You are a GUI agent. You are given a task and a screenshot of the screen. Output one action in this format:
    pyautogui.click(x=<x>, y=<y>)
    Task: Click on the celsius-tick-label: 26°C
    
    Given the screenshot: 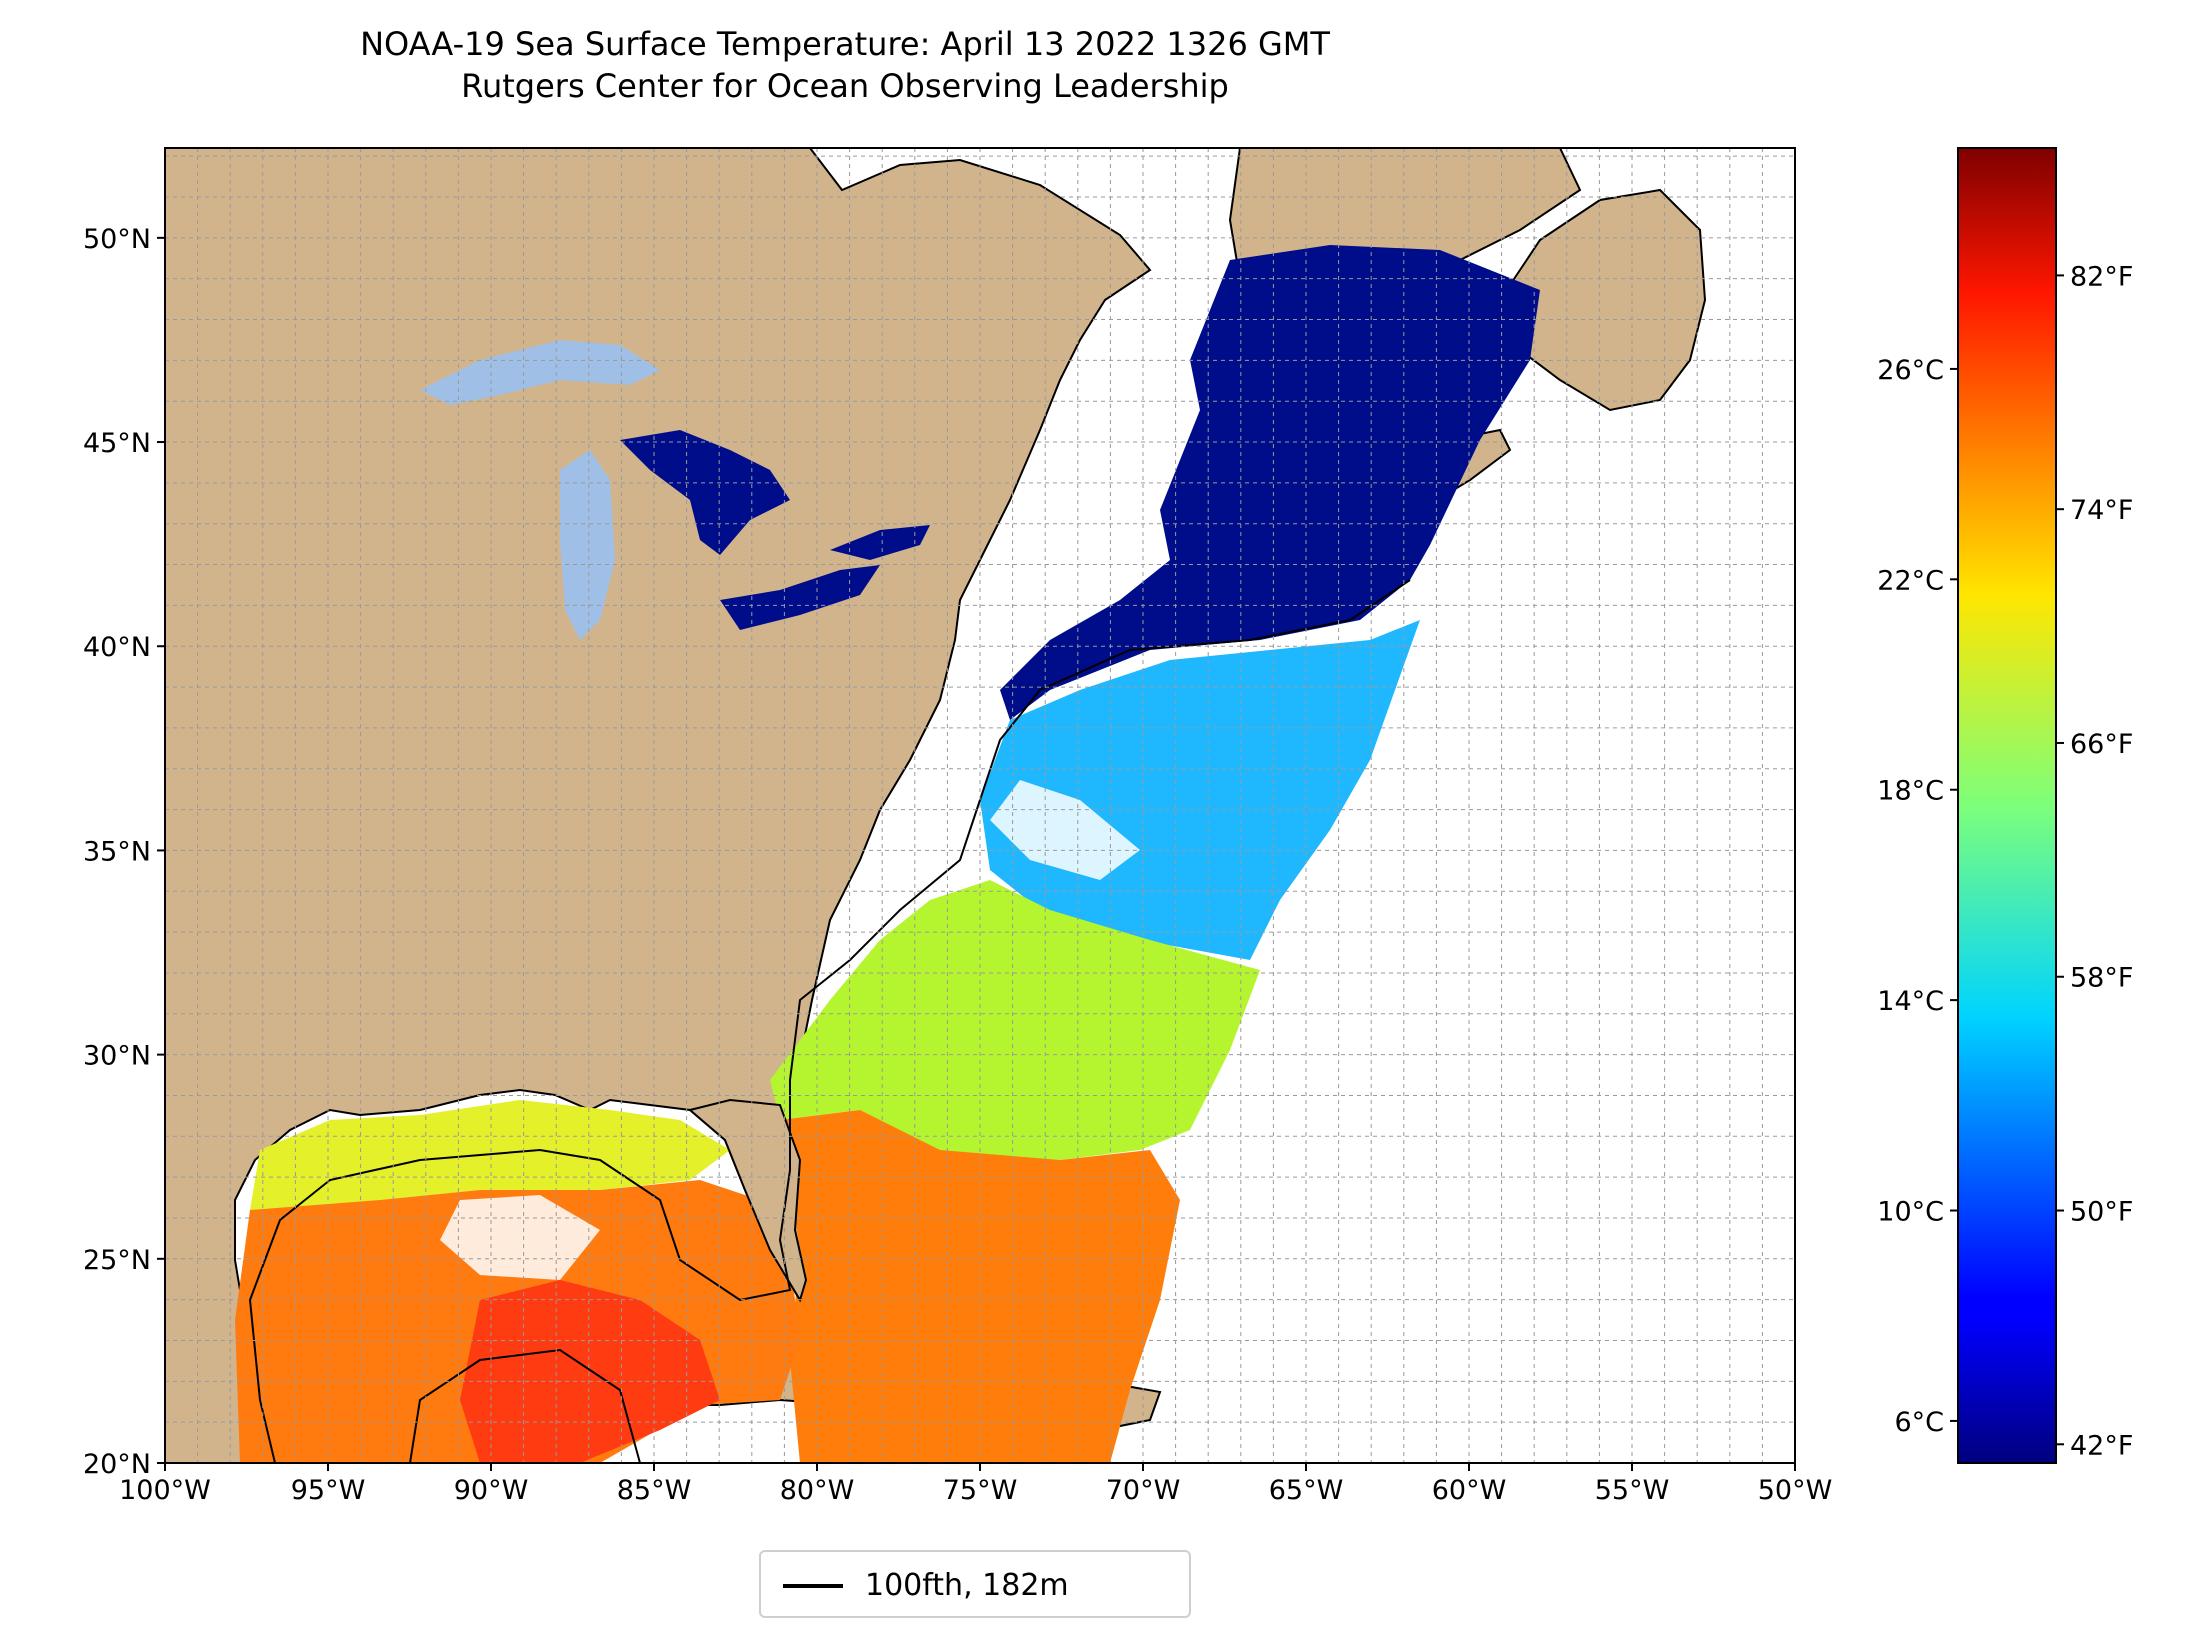 What is the action you would take?
    pyautogui.click(x=1910, y=370)
    